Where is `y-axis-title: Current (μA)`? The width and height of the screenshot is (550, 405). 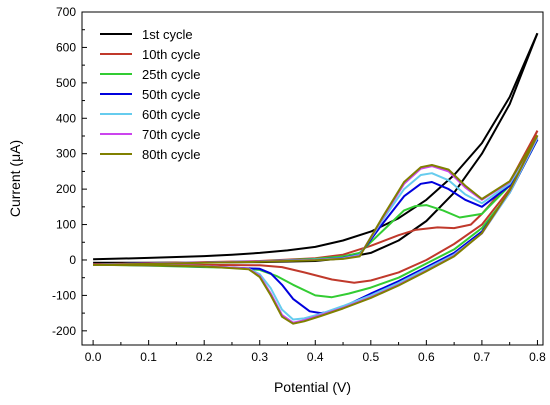 y-axis-title: Current (μA) is located at coordinates (15, 178).